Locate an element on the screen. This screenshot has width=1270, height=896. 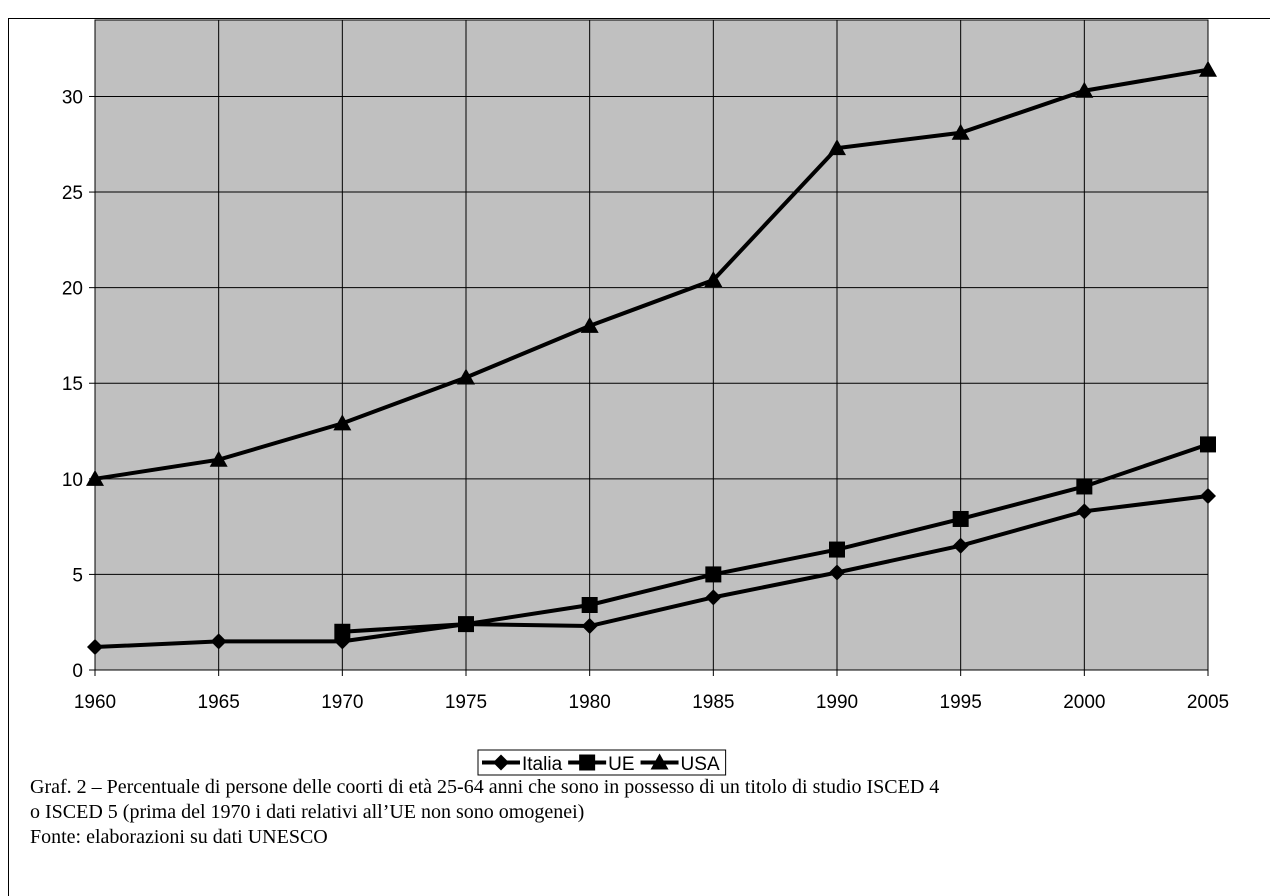
y-tick-label: 20 is located at coordinates (72, 289).